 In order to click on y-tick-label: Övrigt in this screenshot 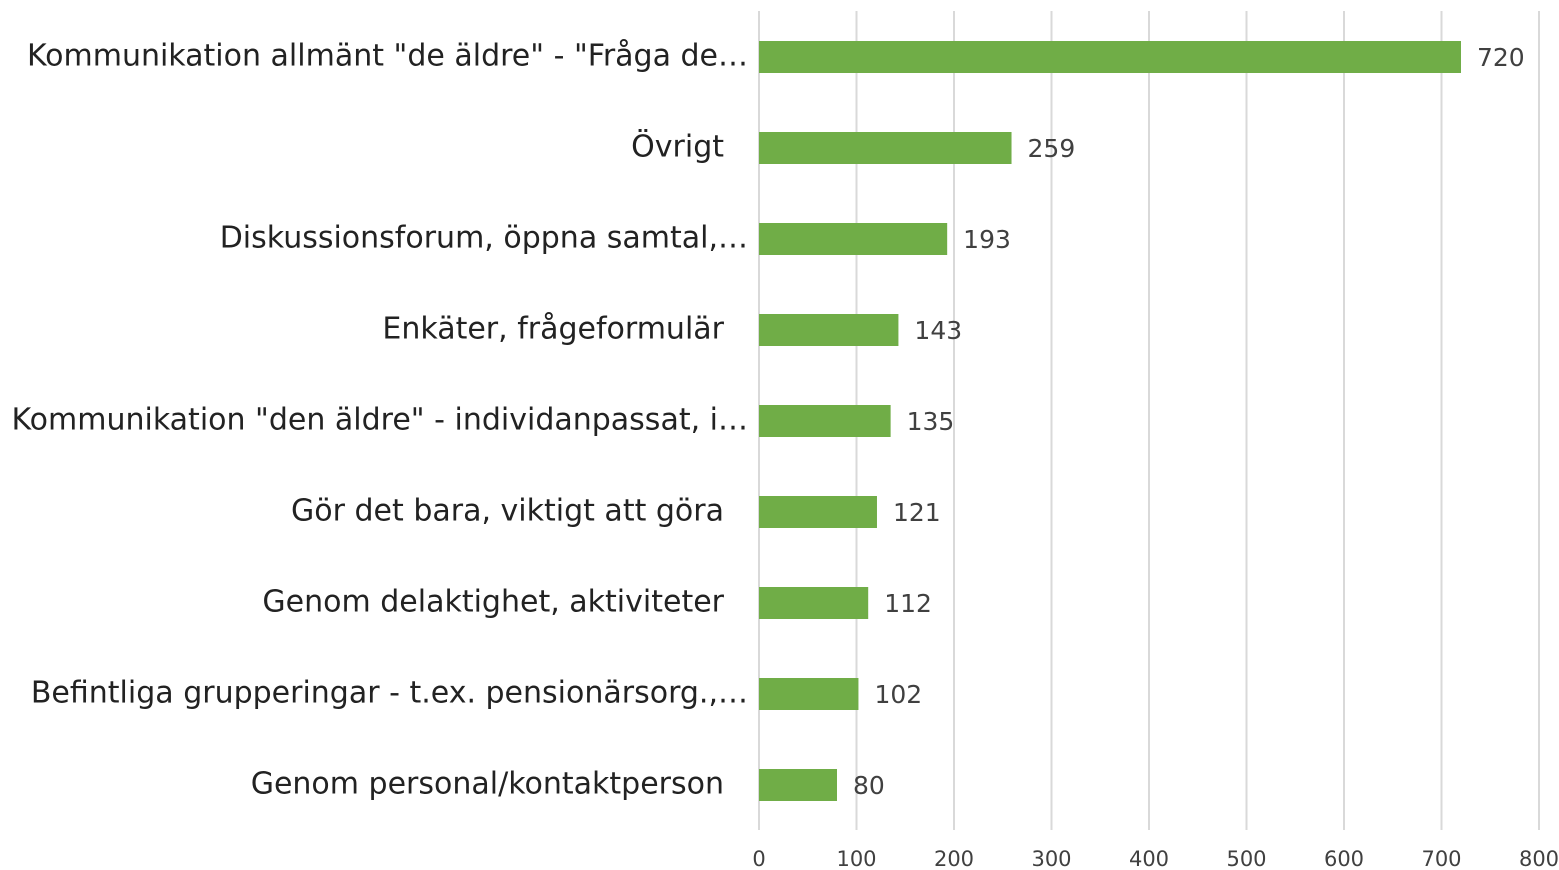, I will do `click(677, 147)`.